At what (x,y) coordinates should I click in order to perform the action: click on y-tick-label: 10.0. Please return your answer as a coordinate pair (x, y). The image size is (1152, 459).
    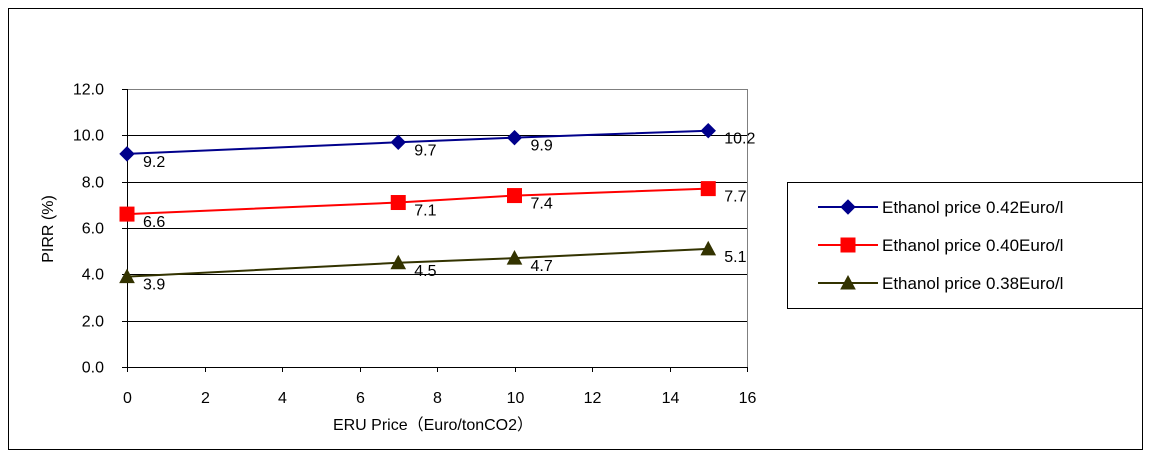
    Looking at the image, I should click on (88, 136).